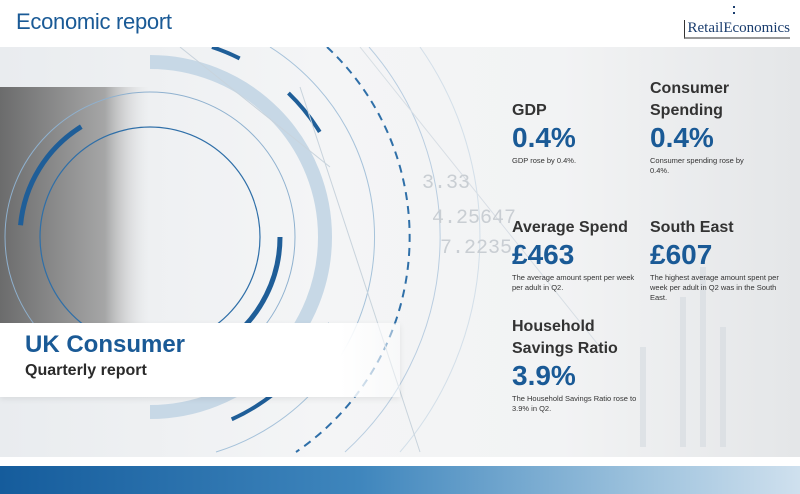 The image size is (800, 494). What do you see at coordinates (400, 461) in the screenshot?
I see `footer-gap` at bounding box center [400, 461].